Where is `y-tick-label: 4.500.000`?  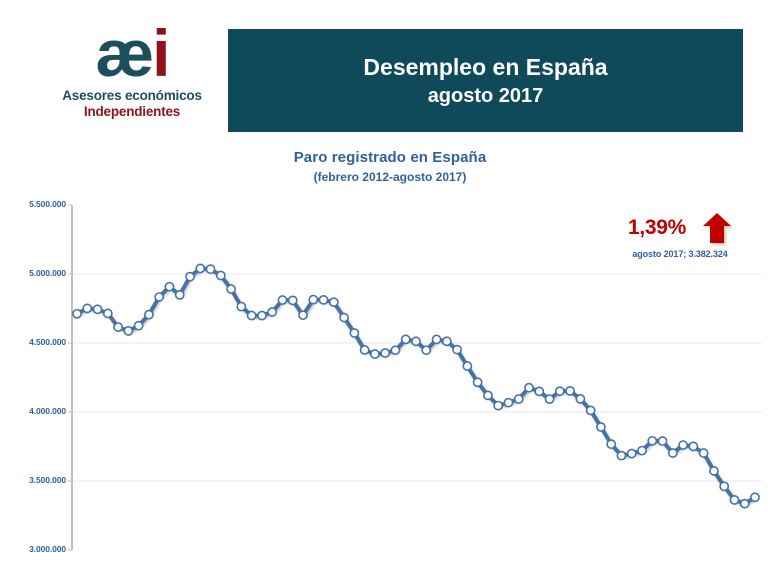 y-tick-label: 4.500.000 is located at coordinates (47, 342).